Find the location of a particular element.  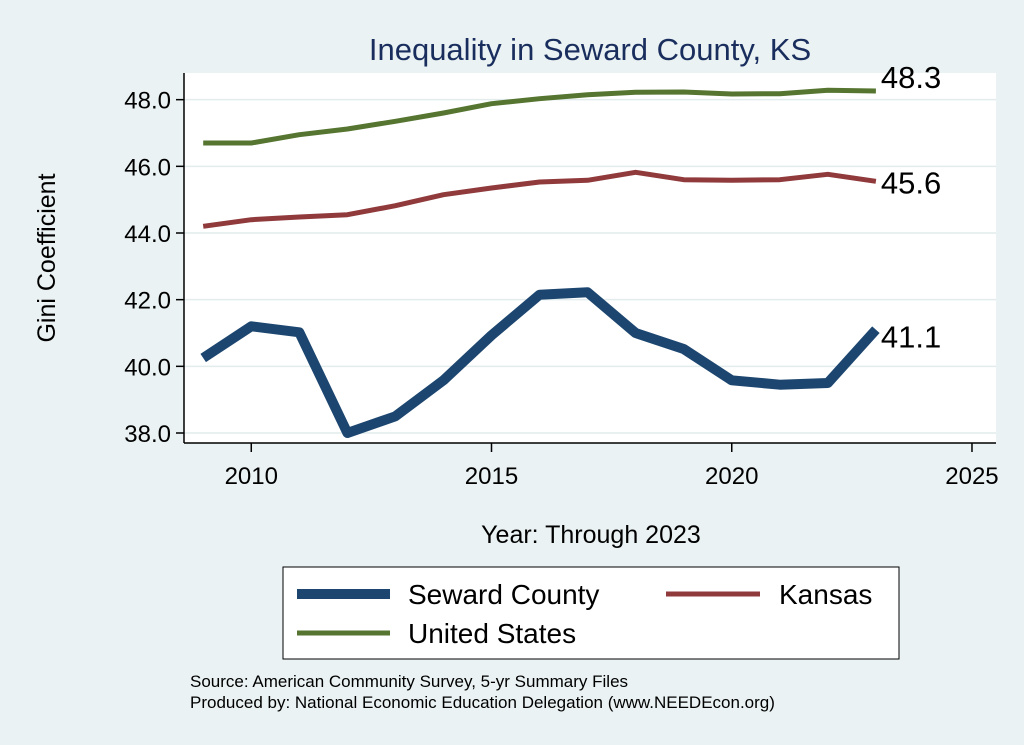

end-label-kansas: 45.6 is located at coordinates (911, 182).